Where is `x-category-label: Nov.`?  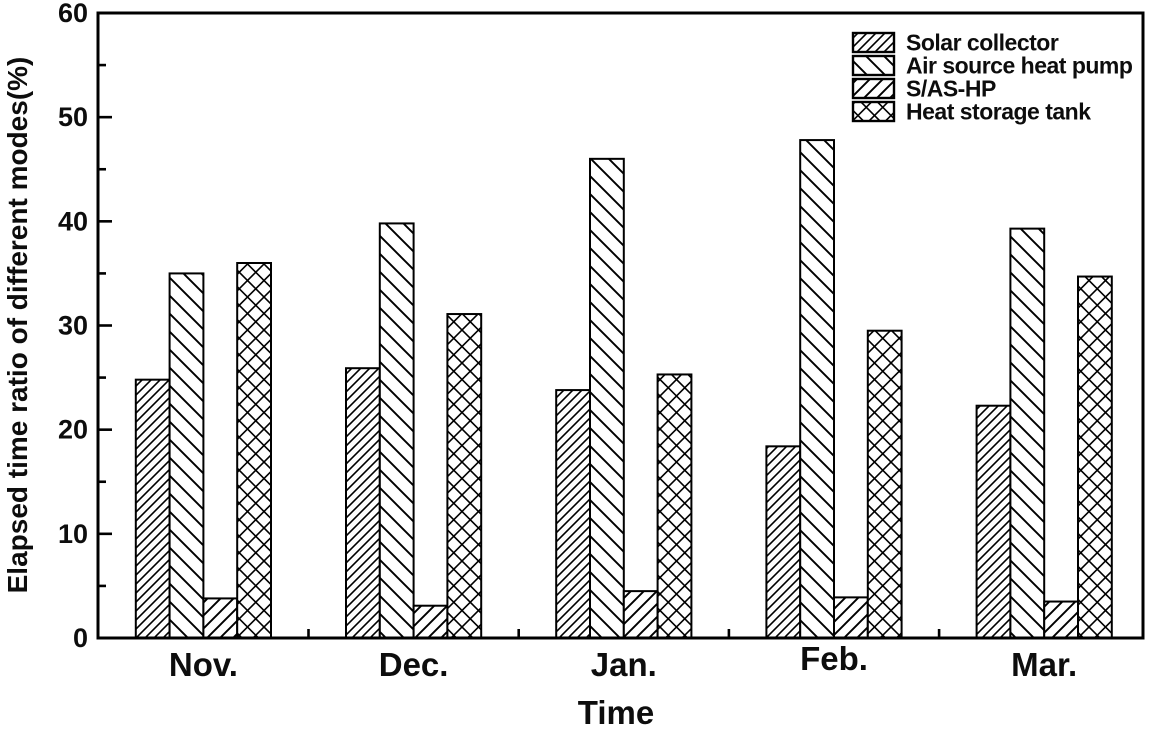 x-category-label: Nov. is located at coordinates (203, 664).